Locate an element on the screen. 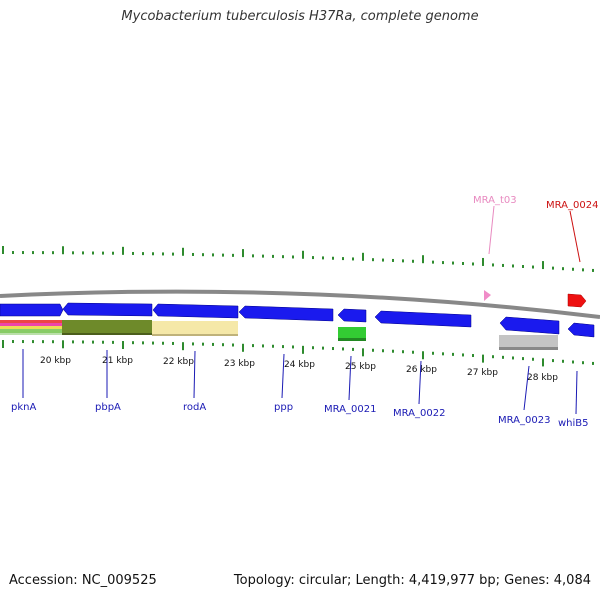 This screenshot has width=600, height=600. gene-label-MRA_t03: MRA_t03 is located at coordinates (495, 200).